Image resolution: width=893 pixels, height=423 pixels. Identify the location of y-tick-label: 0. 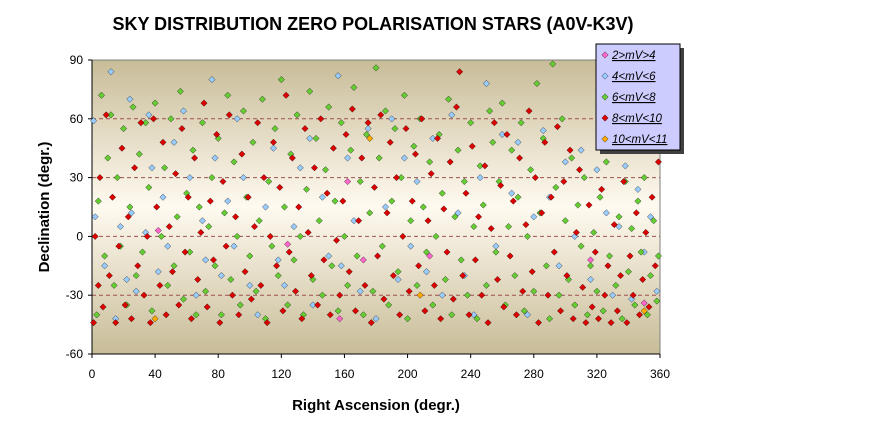
(79, 236).